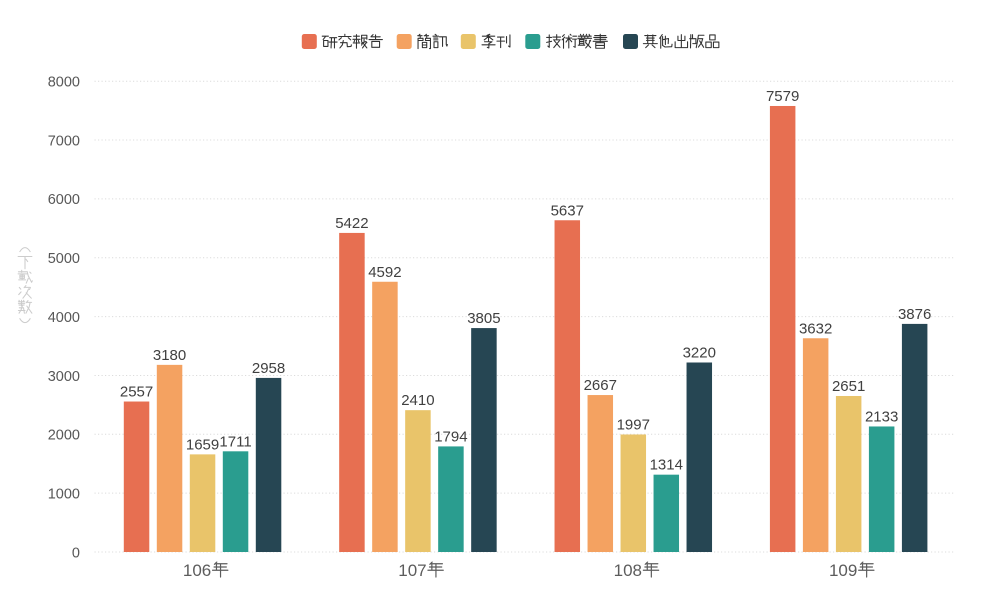 The height and width of the screenshot is (605, 1000). I want to click on svg-text: 7000, so click(64, 141).